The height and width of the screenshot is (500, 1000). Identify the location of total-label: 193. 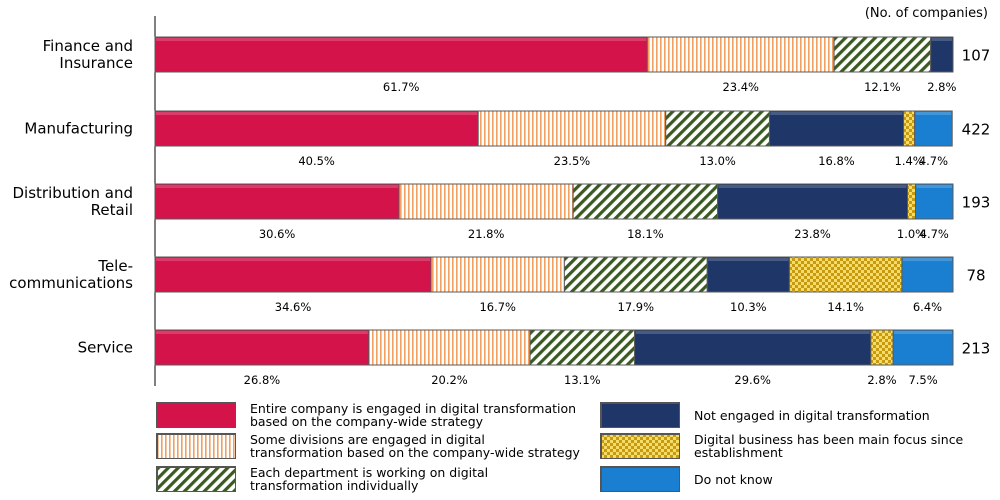
(976, 203).